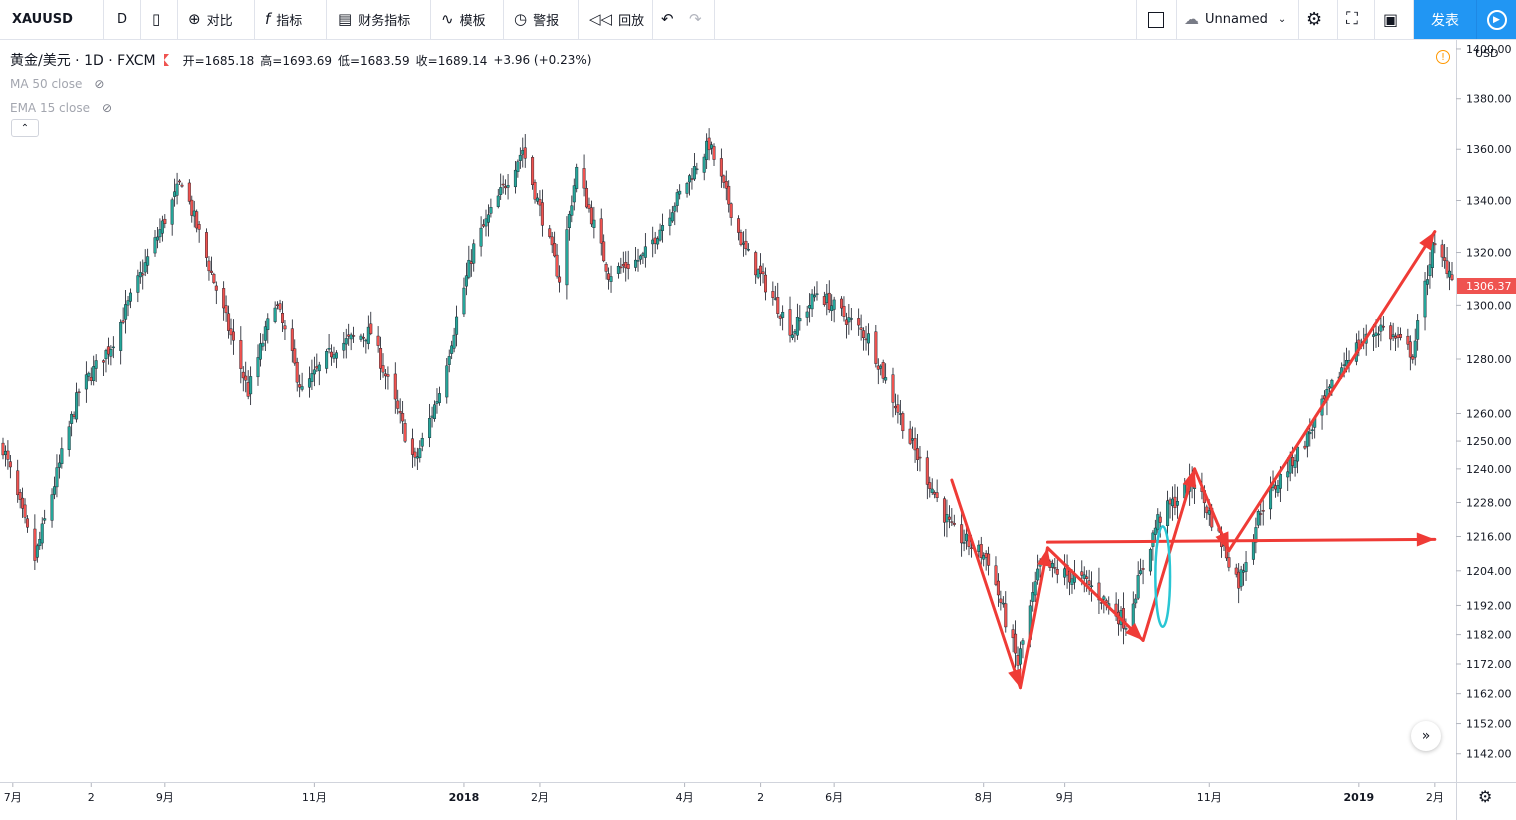  I want to click on snapshot-button: ▣, so click(1393, 19).